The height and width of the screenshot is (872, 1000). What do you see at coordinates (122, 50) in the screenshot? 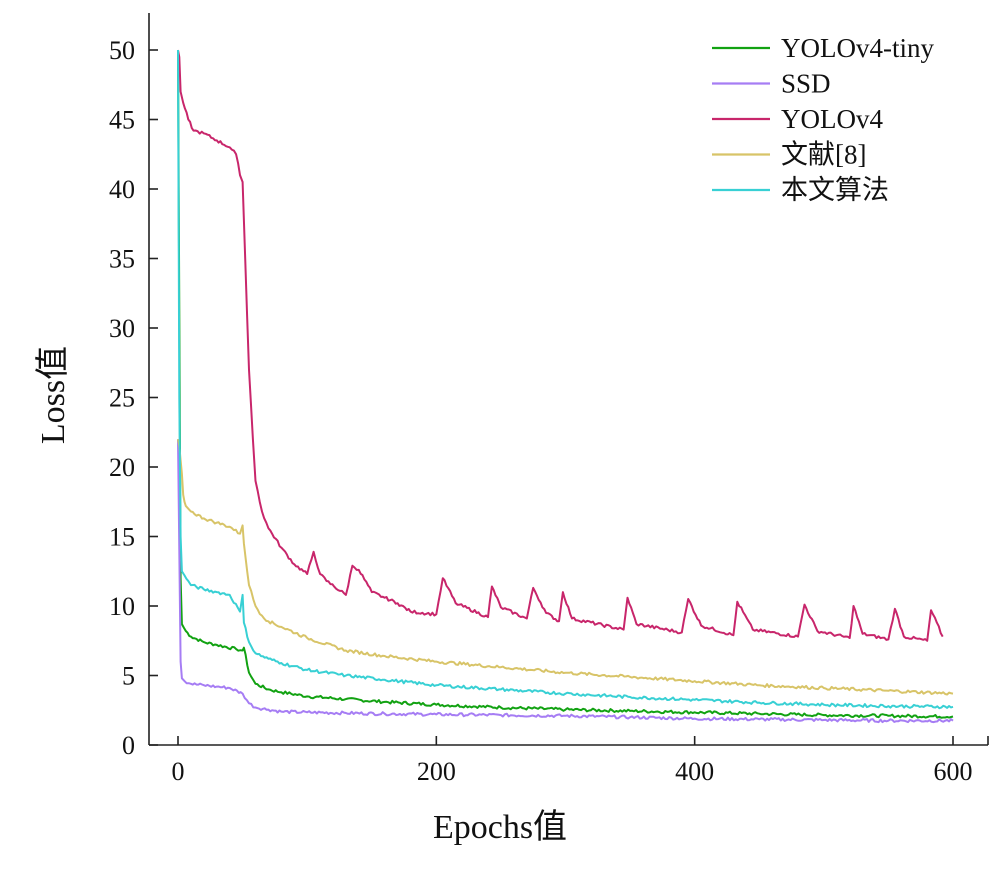
I see `y-tick-label: 50` at bounding box center [122, 50].